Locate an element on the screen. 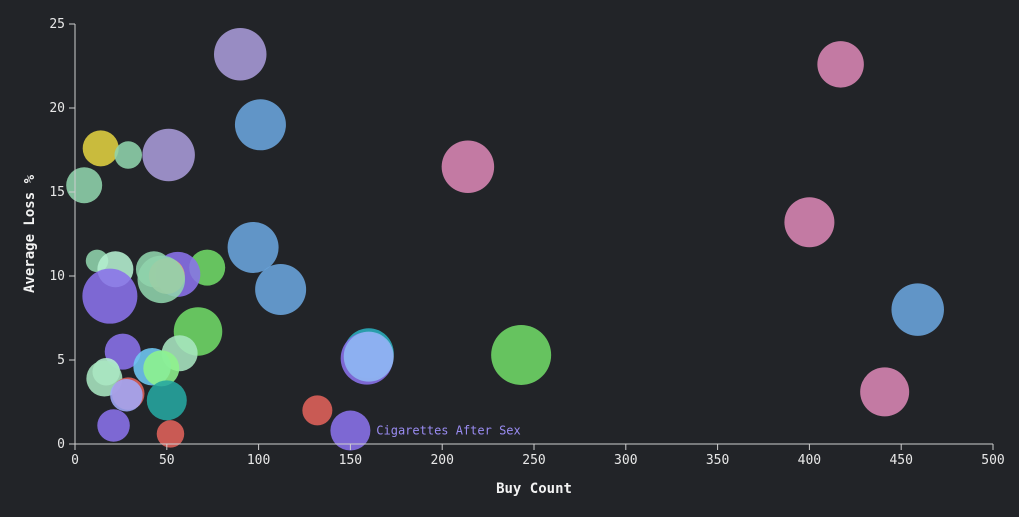  x-tick-label: 200 is located at coordinates (441, 460).